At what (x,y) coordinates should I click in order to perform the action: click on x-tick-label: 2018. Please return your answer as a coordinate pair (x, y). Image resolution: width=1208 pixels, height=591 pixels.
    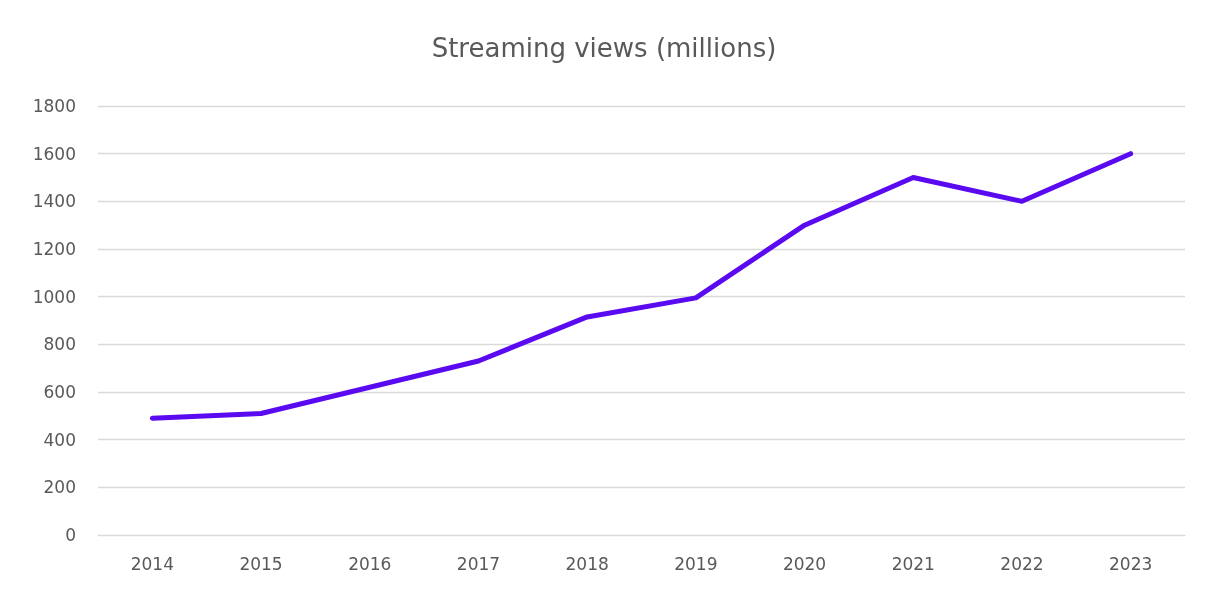
    Looking at the image, I should click on (587, 563).